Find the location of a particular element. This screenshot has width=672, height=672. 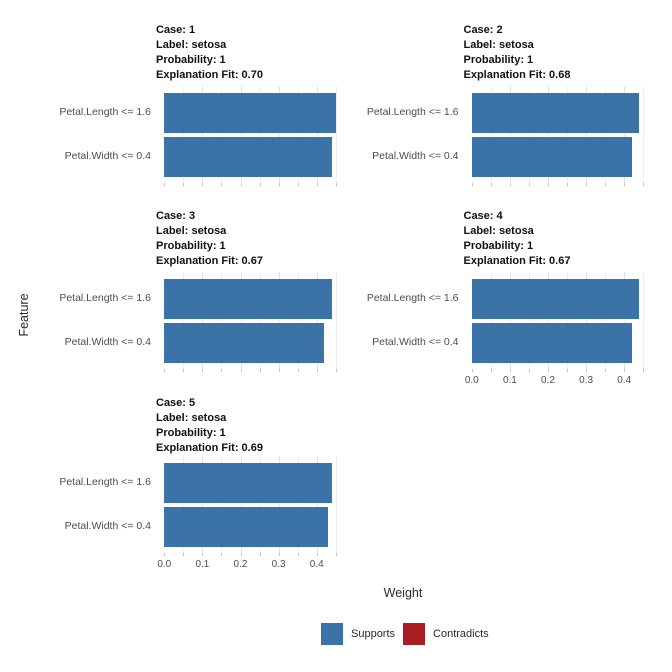

x-tick-label: 0.2 is located at coordinates (240, 564).